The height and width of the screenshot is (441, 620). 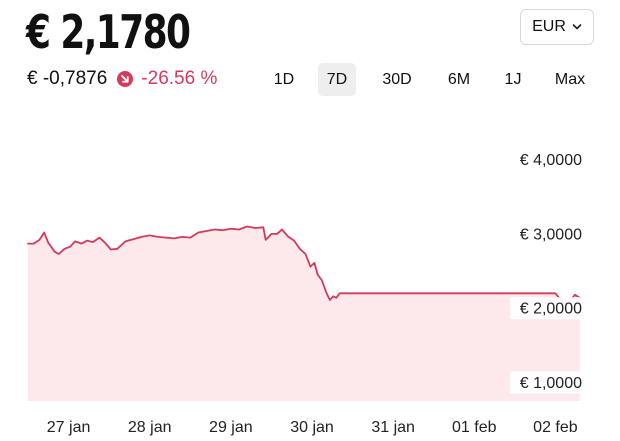 I want to click on x-tick-label: 27 jan, so click(x=69, y=427).